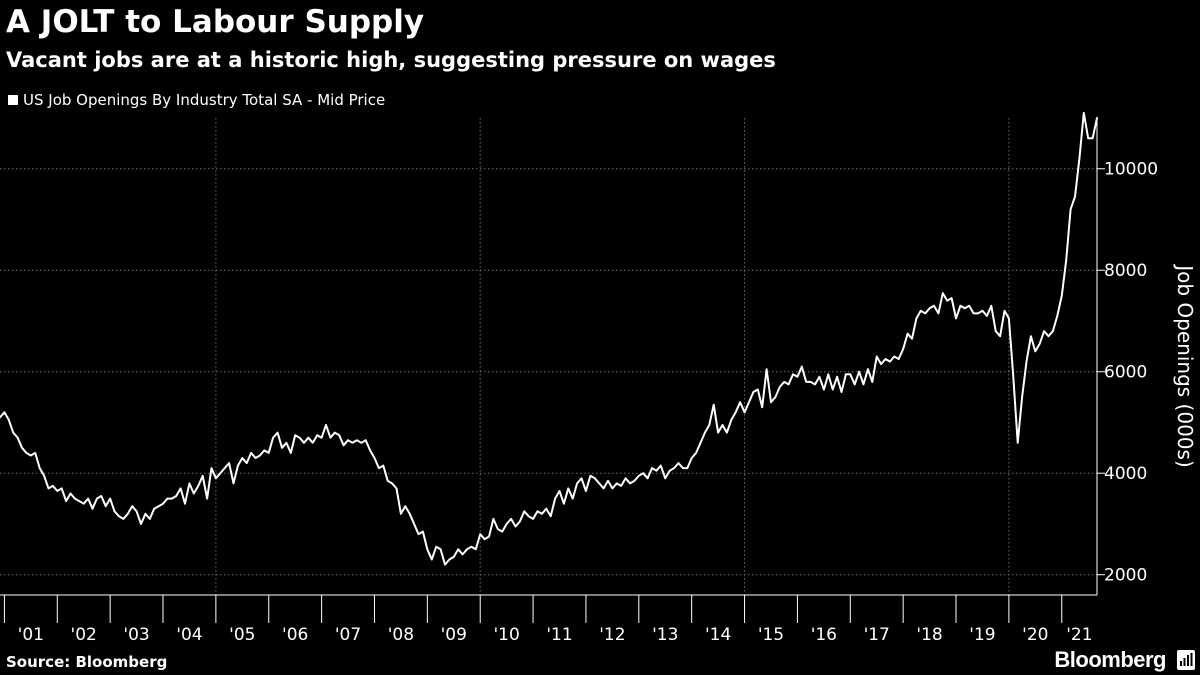  Describe the element at coordinates (1185, 365) in the screenshot. I see `y-axis-title: Job Openings (000s)` at that location.